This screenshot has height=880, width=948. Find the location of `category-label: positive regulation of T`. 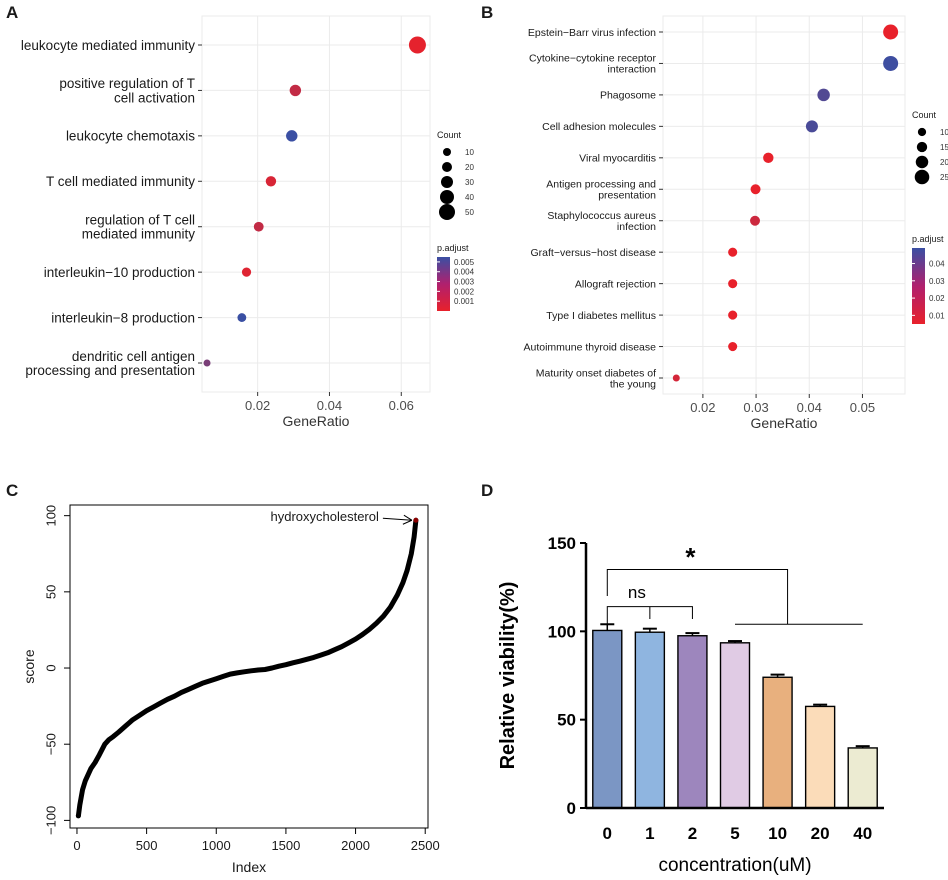

category-label: positive regulation of T is located at coordinates (127, 83).